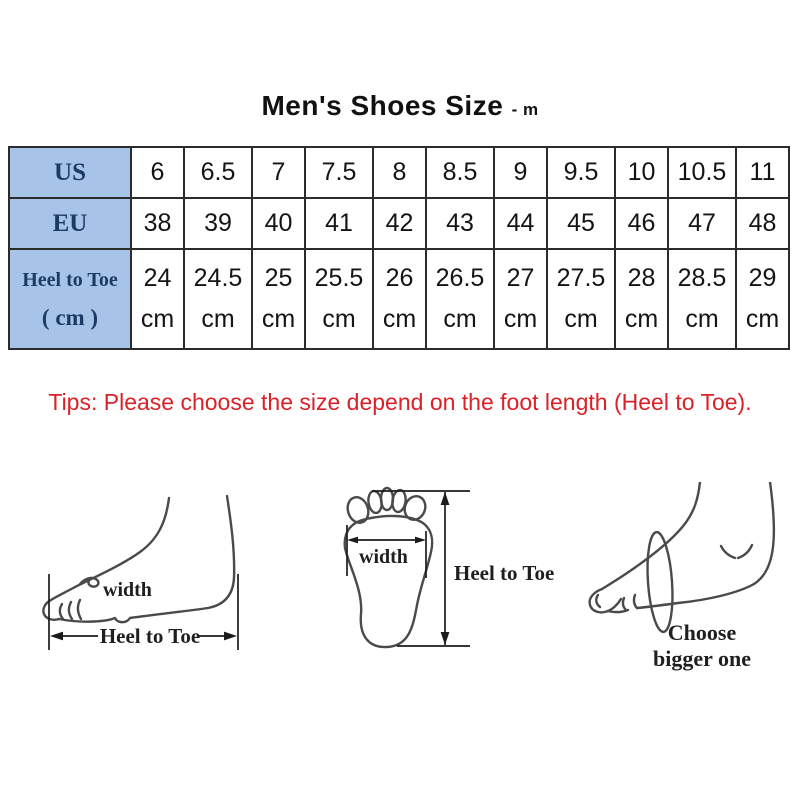  What do you see at coordinates (681, 548) in the screenshot?
I see `foot-wrap-outline` at bounding box center [681, 548].